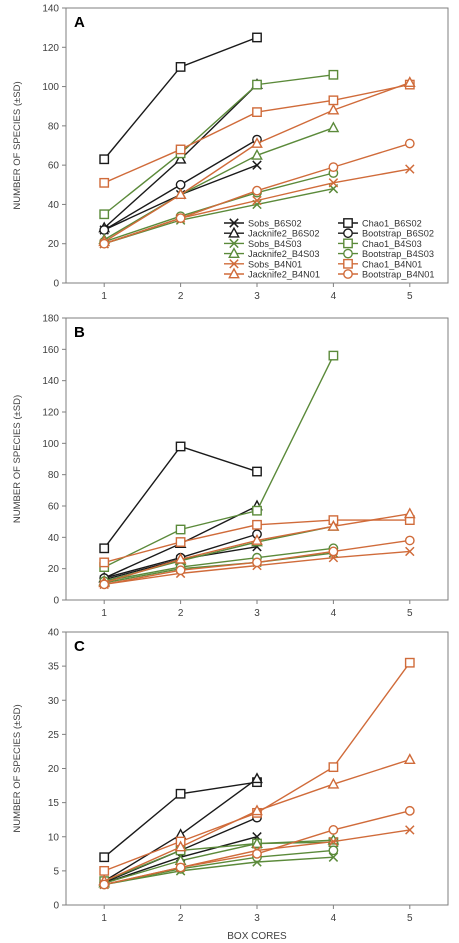 The width and height of the screenshot is (459, 943). I want to click on panel-label: A, so click(79, 22).